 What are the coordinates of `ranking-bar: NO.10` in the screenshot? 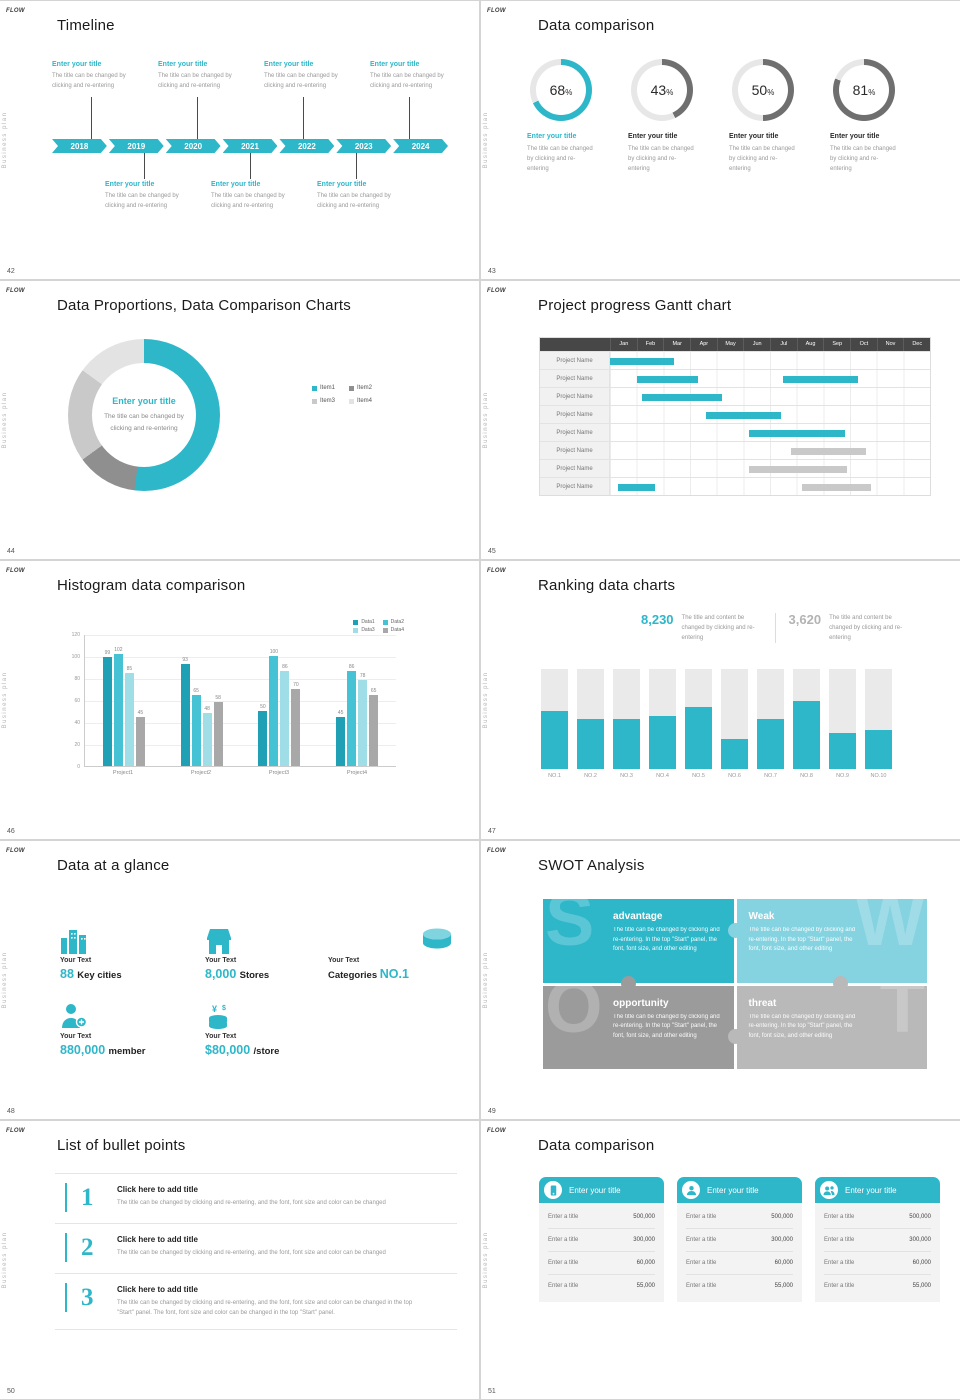 It's located at (878, 724).